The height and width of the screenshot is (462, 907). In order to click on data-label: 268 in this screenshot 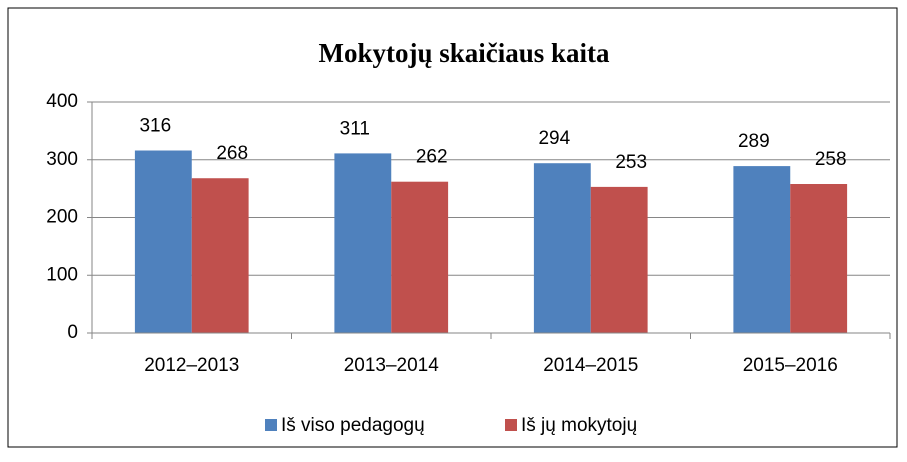, I will do `click(232, 153)`.